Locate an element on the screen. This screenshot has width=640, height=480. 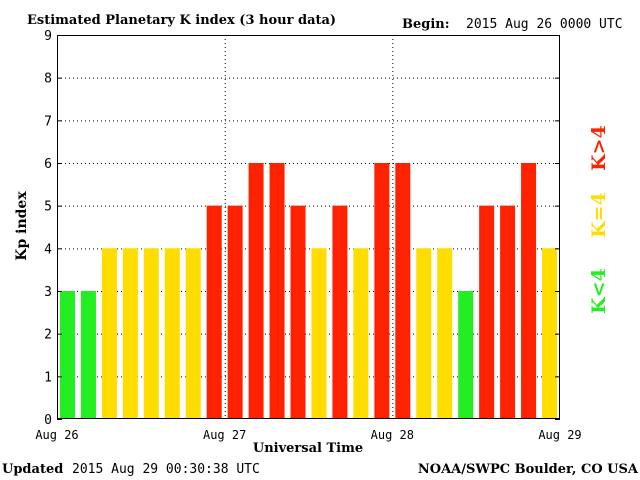
legend-high-label: K>4 is located at coordinates (599, 148).